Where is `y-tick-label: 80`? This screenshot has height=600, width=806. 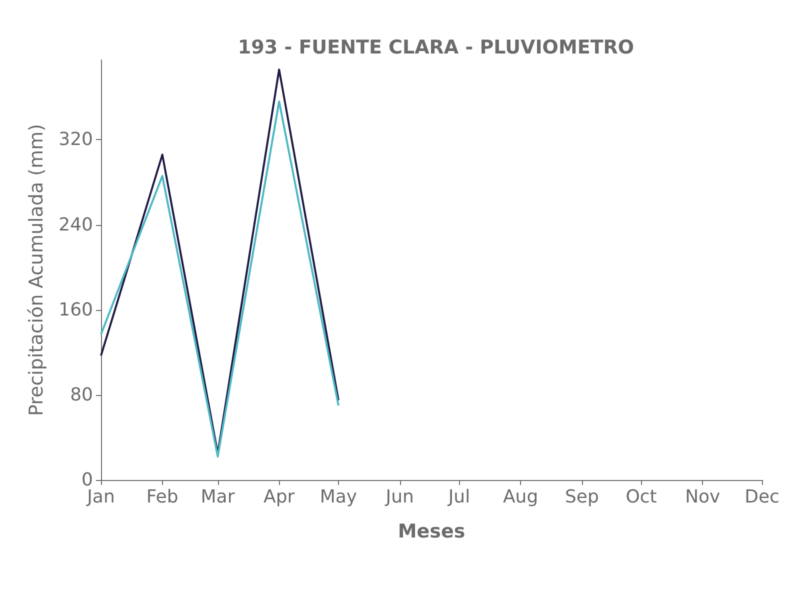
y-tick-label: 80 is located at coordinates (81, 395).